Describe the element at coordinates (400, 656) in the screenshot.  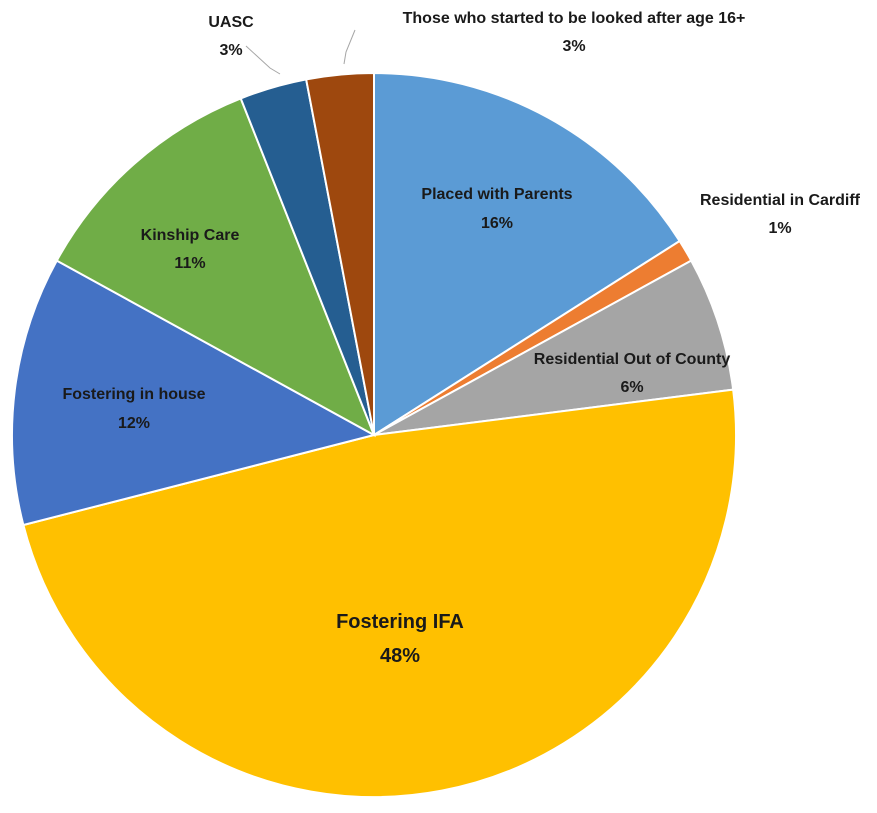
I see `label-fostering-ifa-pct: 48%` at that location.